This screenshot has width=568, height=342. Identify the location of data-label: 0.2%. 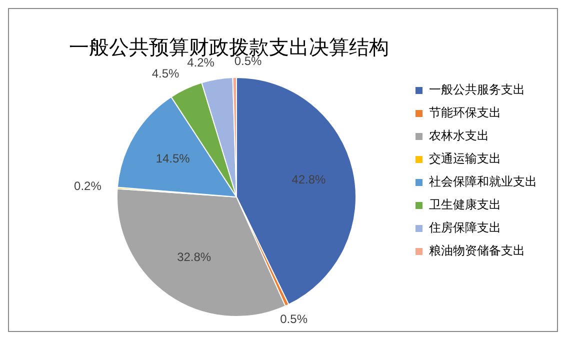
(88, 186).